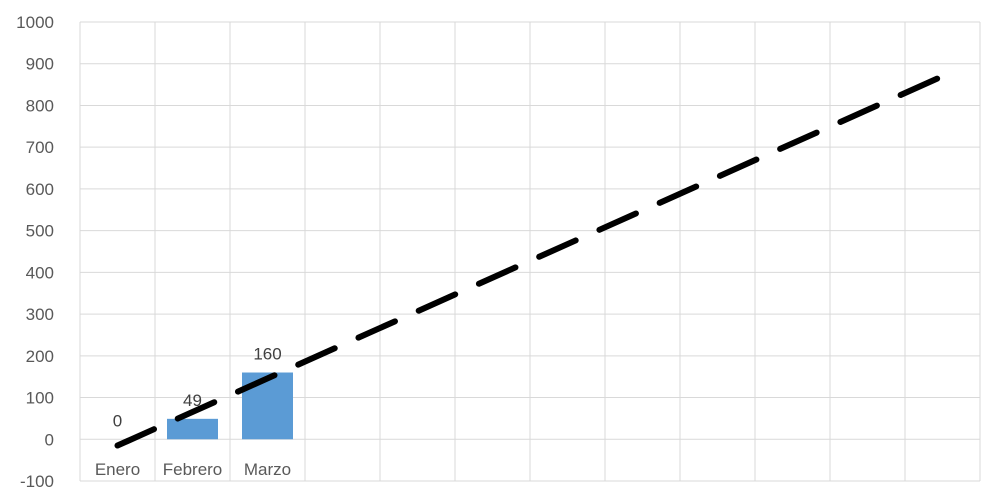 Image resolution: width=1008 pixels, height=491 pixels. Describe the element at coordinates (35, 252) in the screenshot. I see `y-axis: -100 0 100 200 300 400 500 600 700 800 900 1000` at that location.